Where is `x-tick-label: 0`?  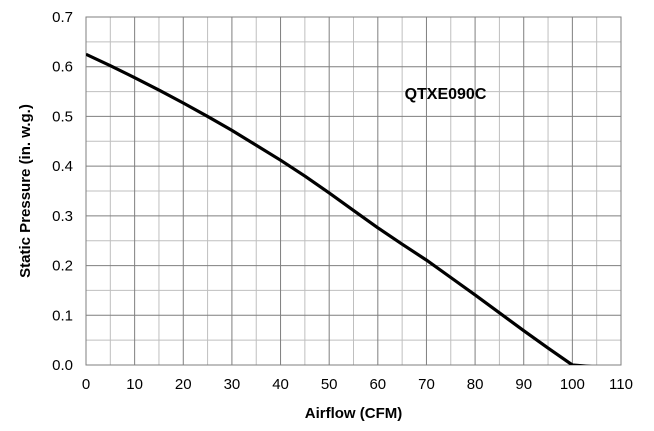 x-tick-label: 0 is located at coordinates (86, 384).